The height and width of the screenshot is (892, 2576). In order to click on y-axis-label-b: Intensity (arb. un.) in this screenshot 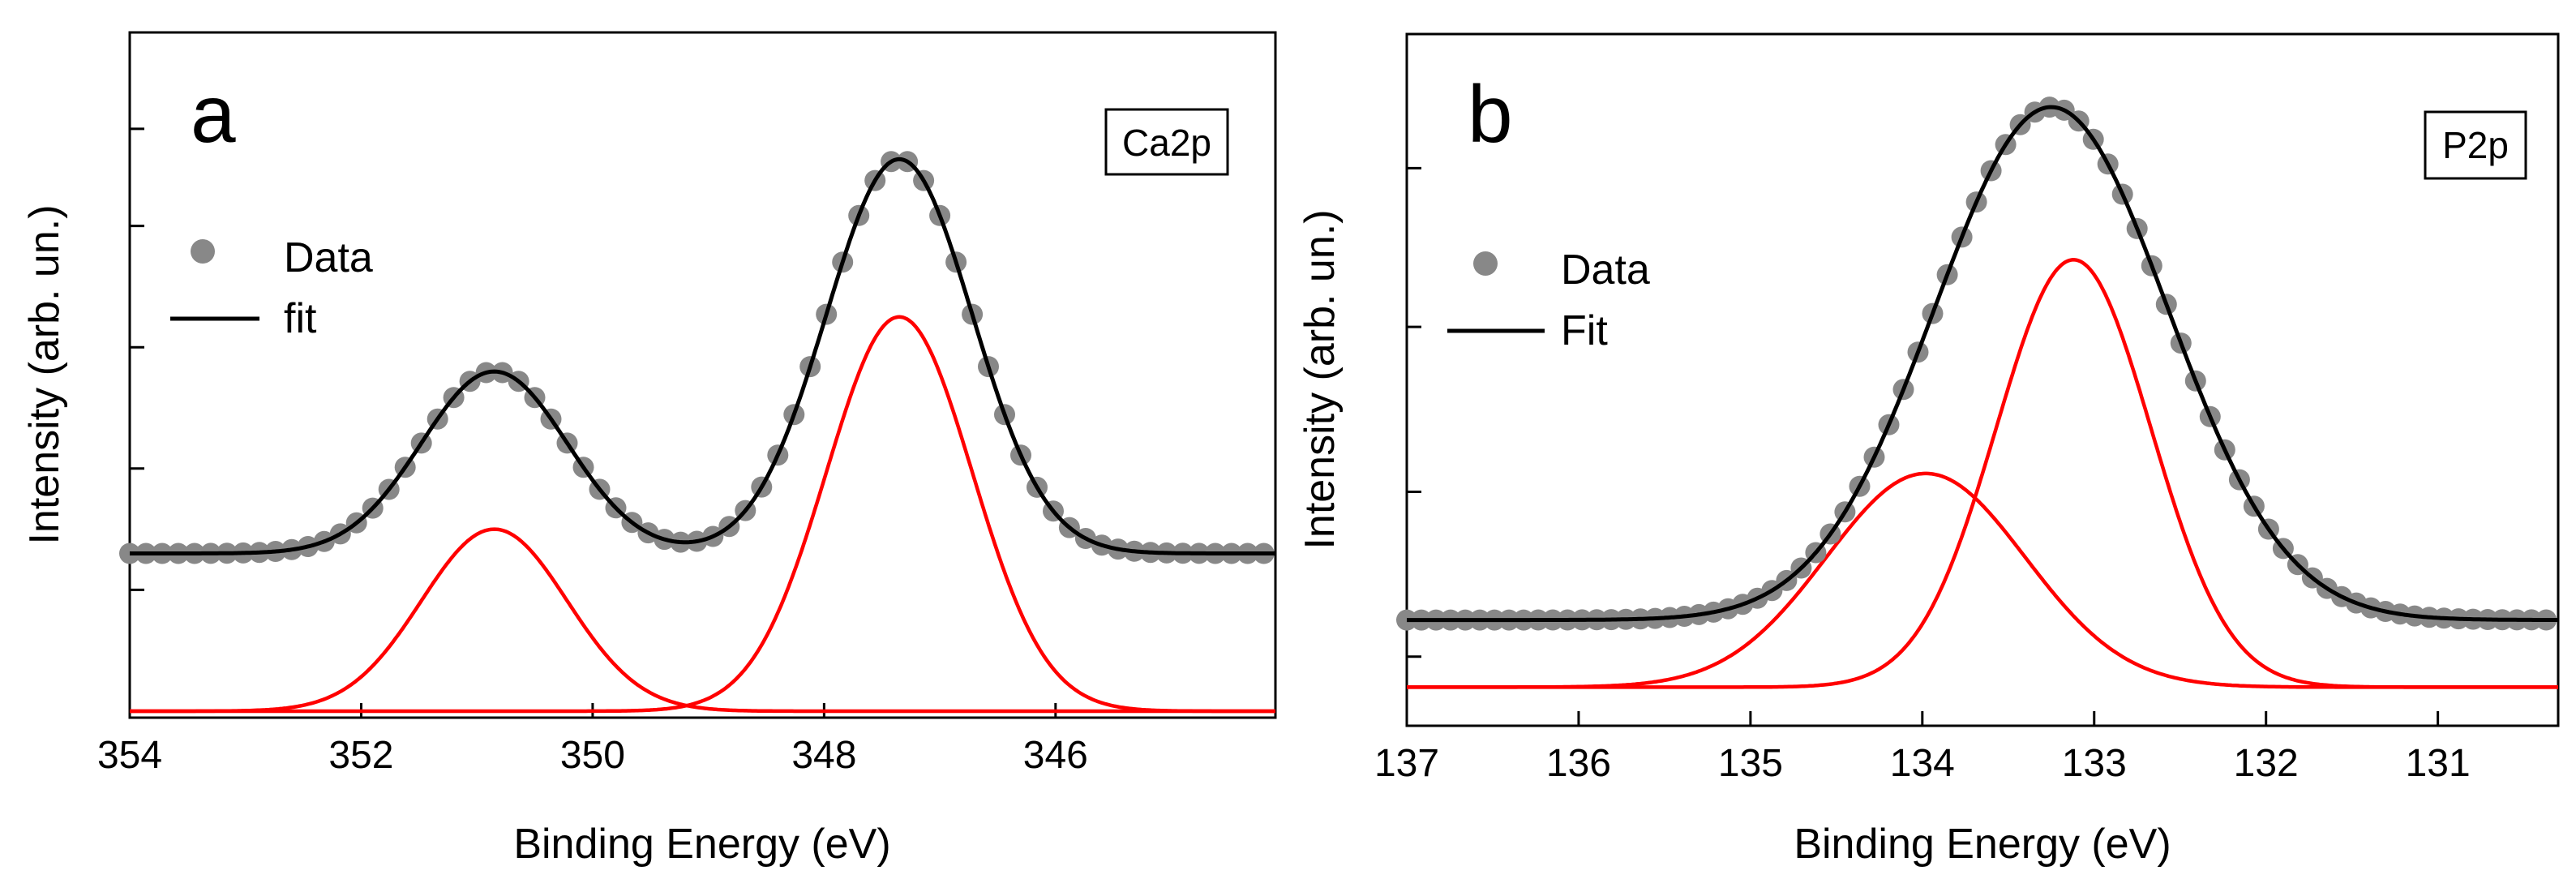, I will do `click(1320, 379)`.